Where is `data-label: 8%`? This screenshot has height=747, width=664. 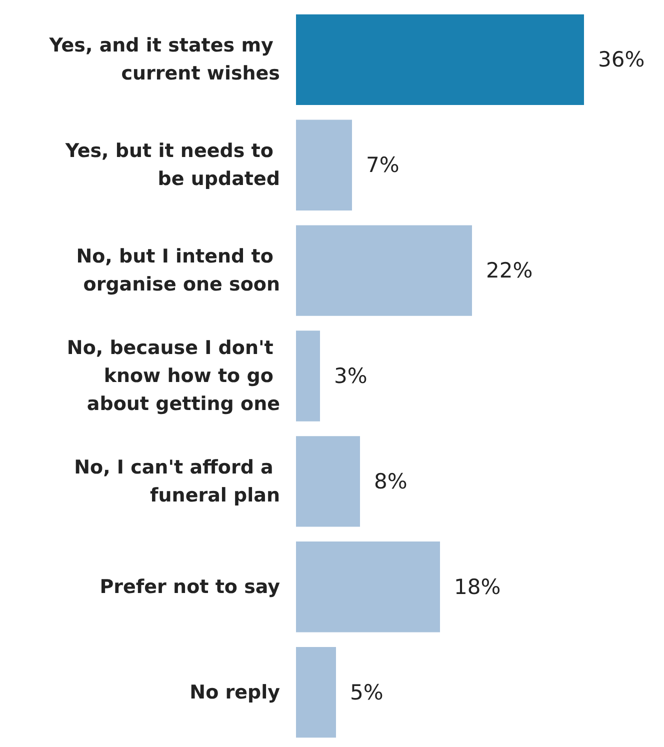
data-label: 8% is located at coordinates (391, 481).